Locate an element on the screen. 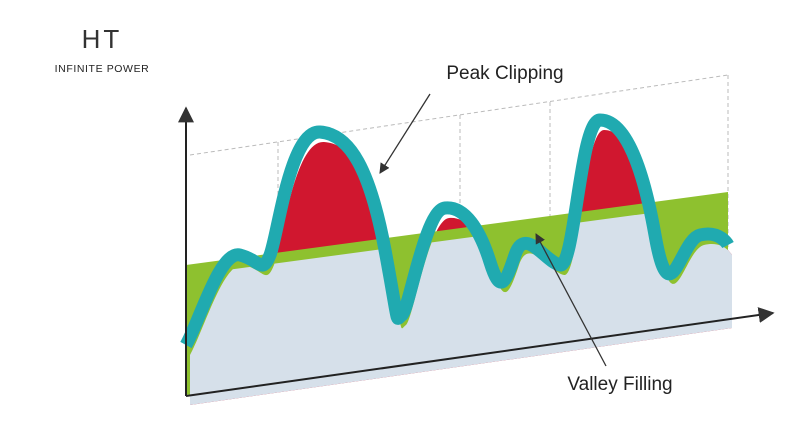 This screenshot has height=429, width=800. valley-arrow is located at coordinates (571, 300).